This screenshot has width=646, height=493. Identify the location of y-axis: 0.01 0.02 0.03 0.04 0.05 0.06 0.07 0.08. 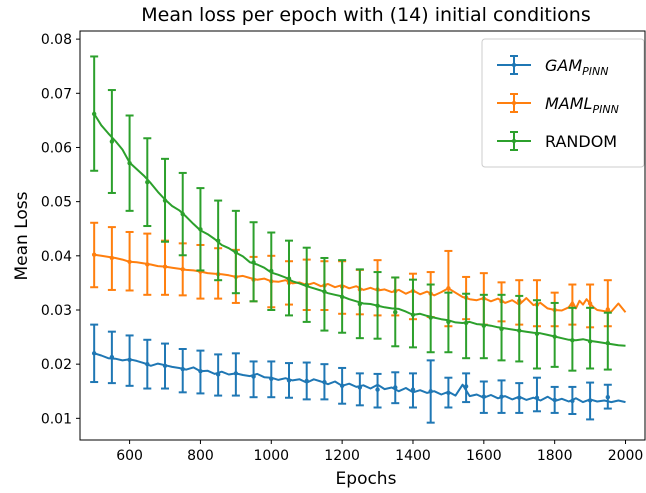
(60, 229).